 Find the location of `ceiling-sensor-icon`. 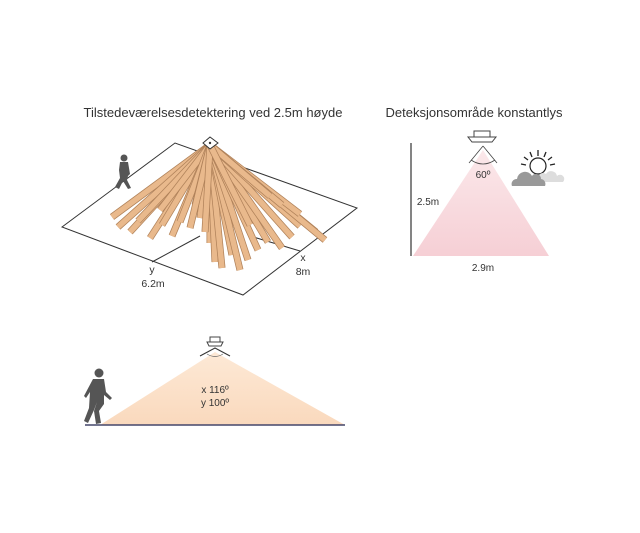

ceiling-sensor-icon is located at coordinates (210, 143).